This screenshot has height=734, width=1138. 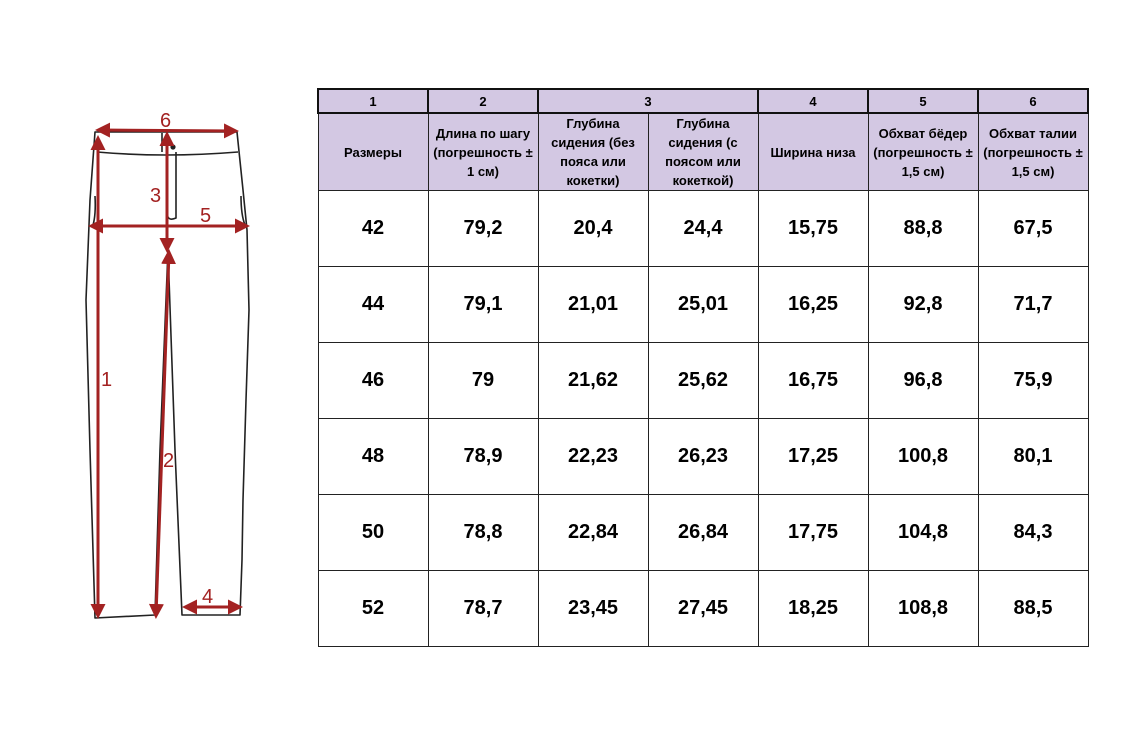 I want to click on cell-value: 26,23, so click(x=703, y=456).